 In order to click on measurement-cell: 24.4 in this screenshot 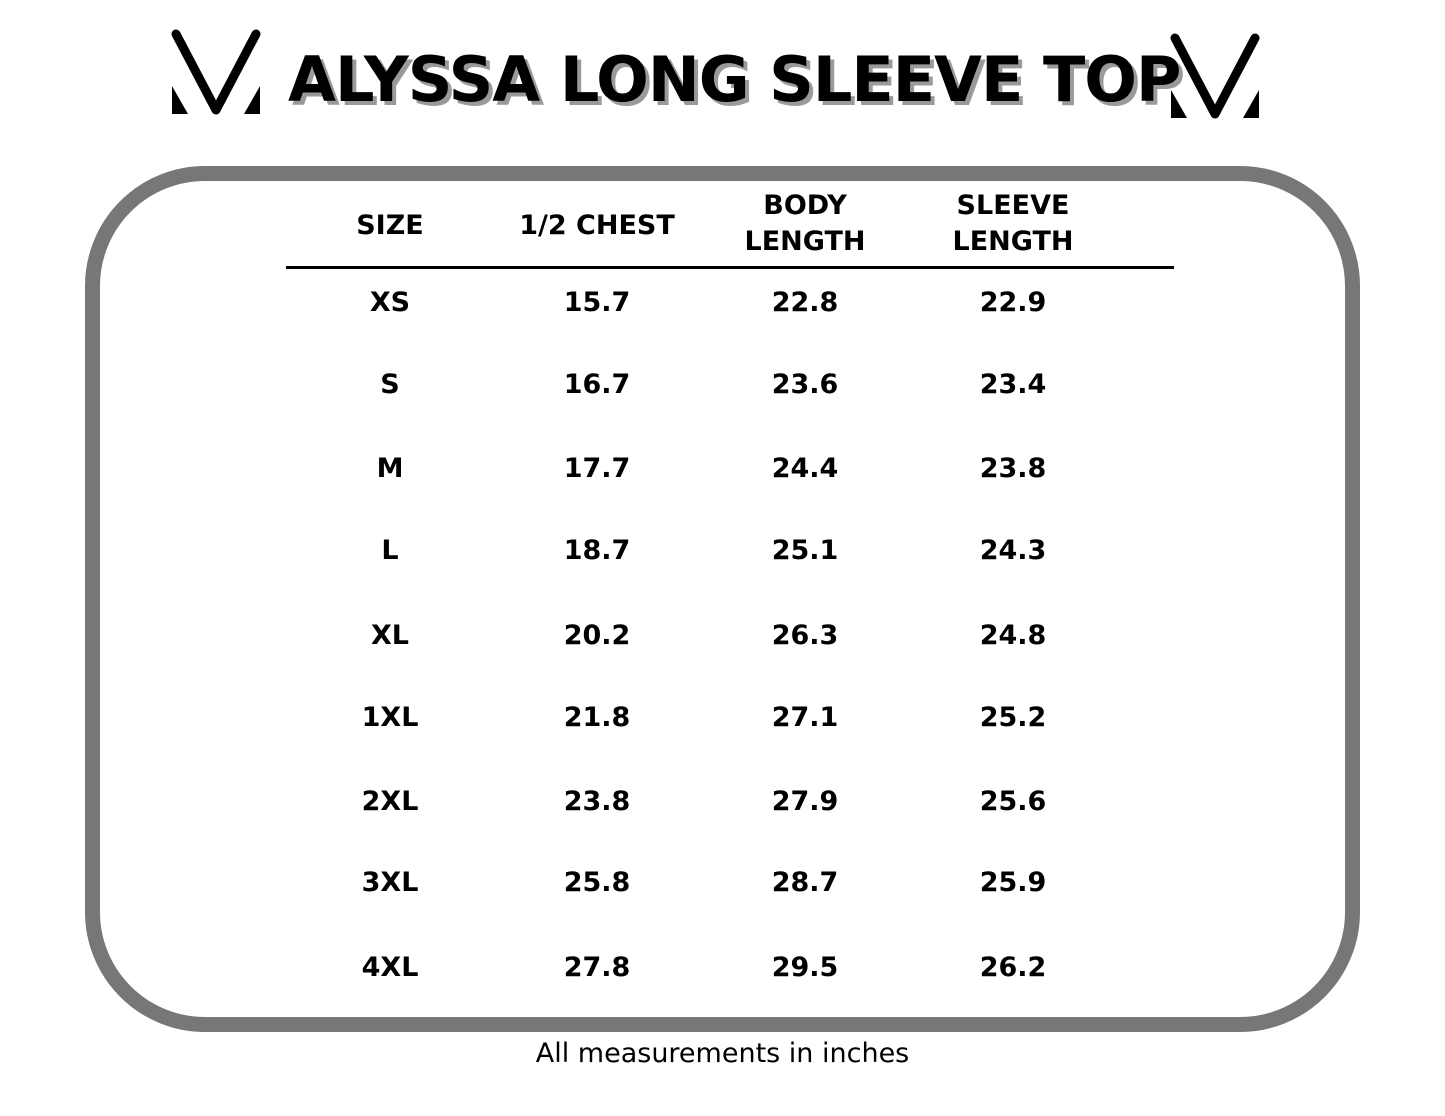, I will do `click(805, 468)`.